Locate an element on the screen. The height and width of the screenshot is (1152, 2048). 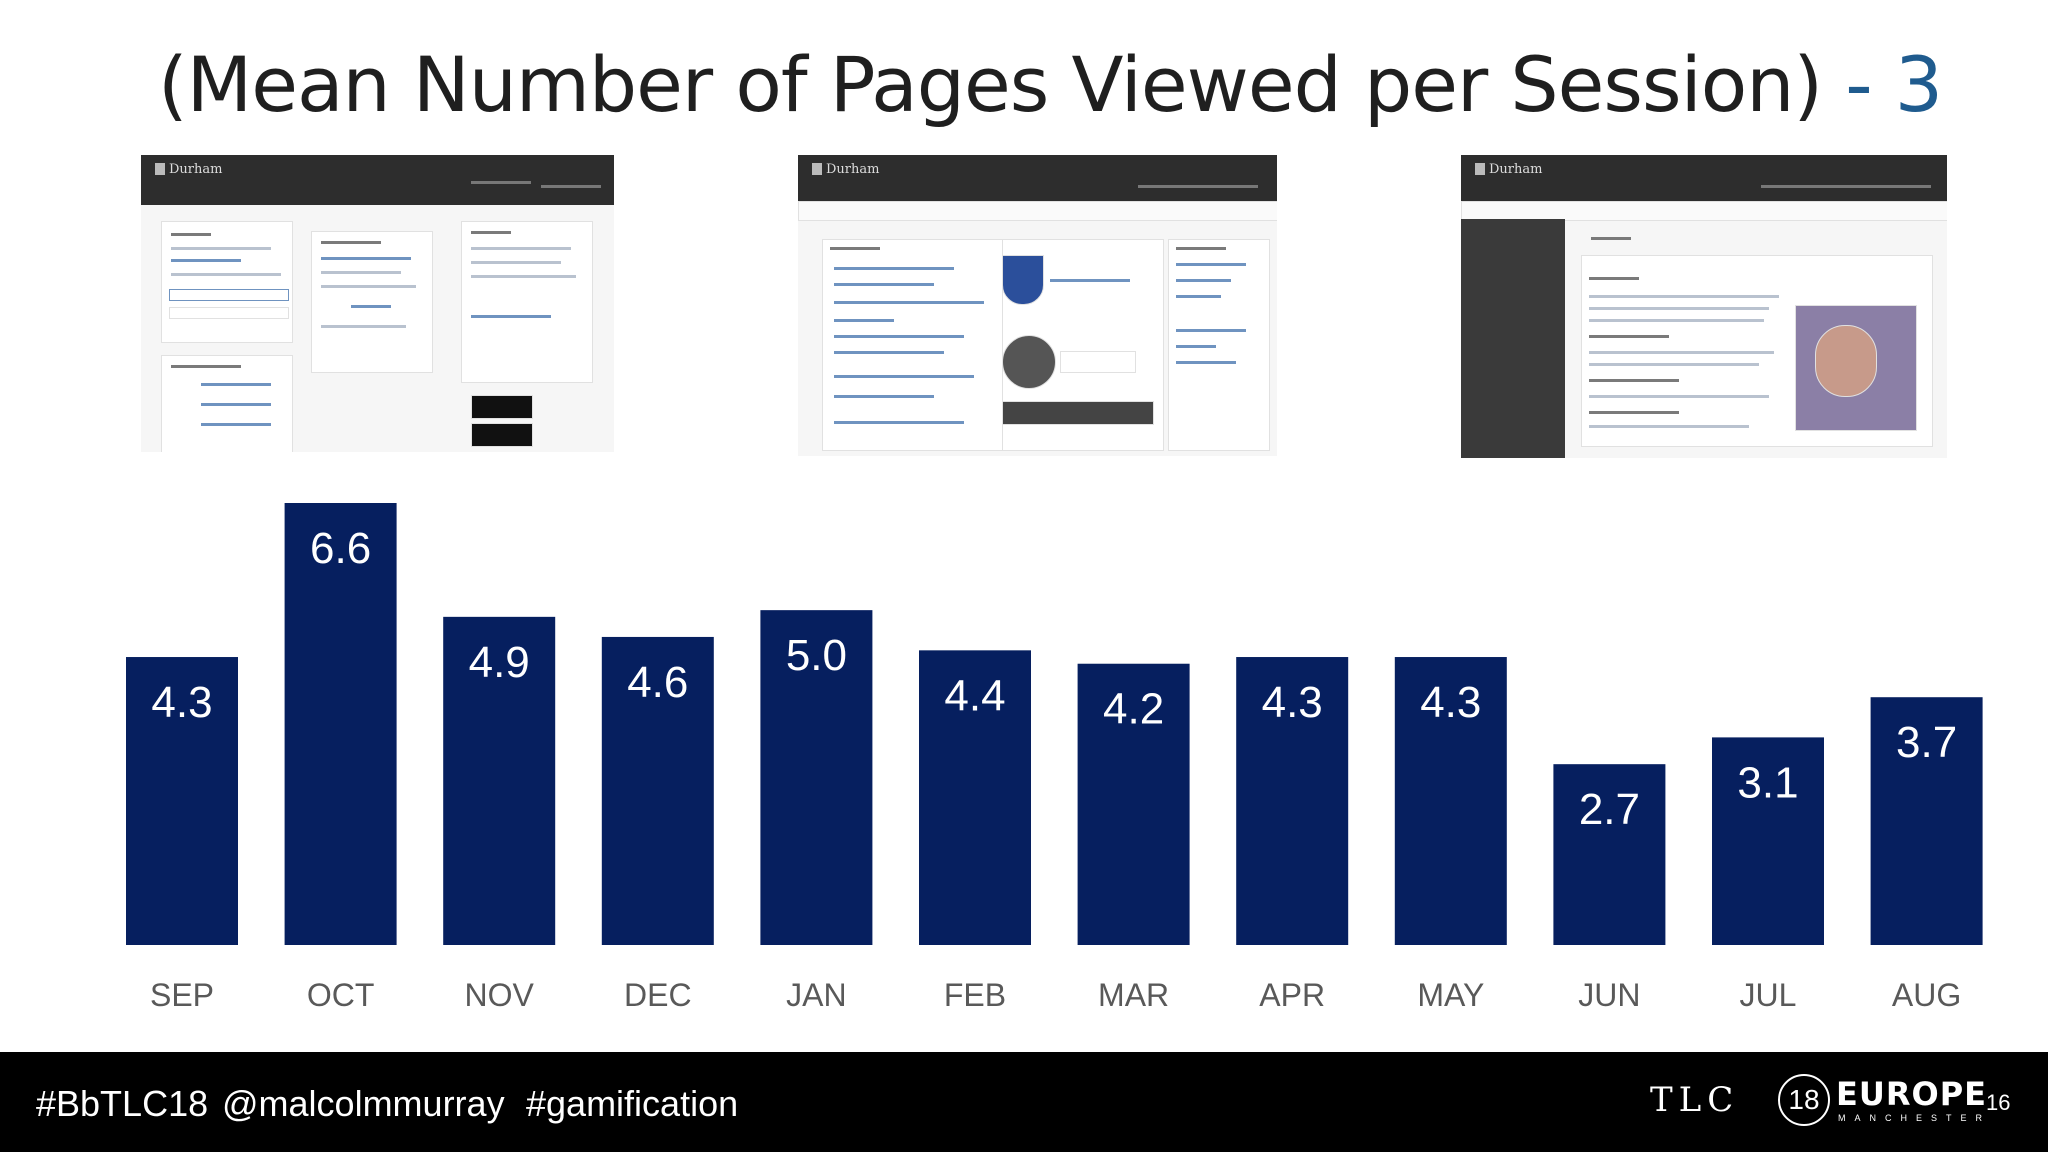
bar-mar is located at coordinates (1133, 804).